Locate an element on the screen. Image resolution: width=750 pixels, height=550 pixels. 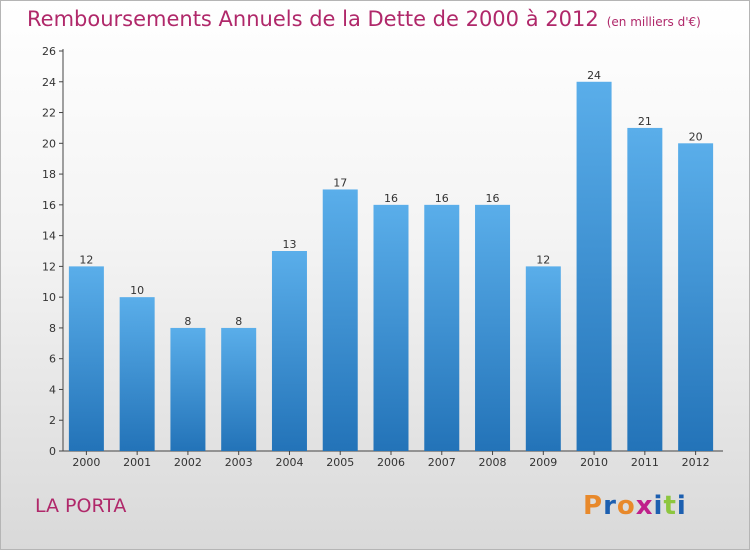
x-tick-label: 2004 is located at coordinates (289, 462).